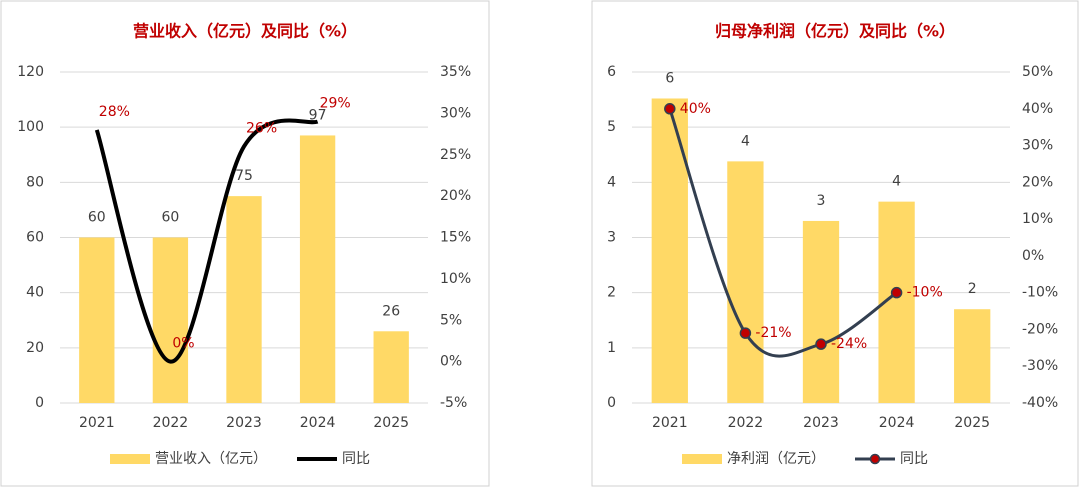 This screenshot has width=1080, height=488. What do you see at coordinates (30, 72) in the screenshot?
I see `y-tick-label: 120` at bounding box center [30, 72].